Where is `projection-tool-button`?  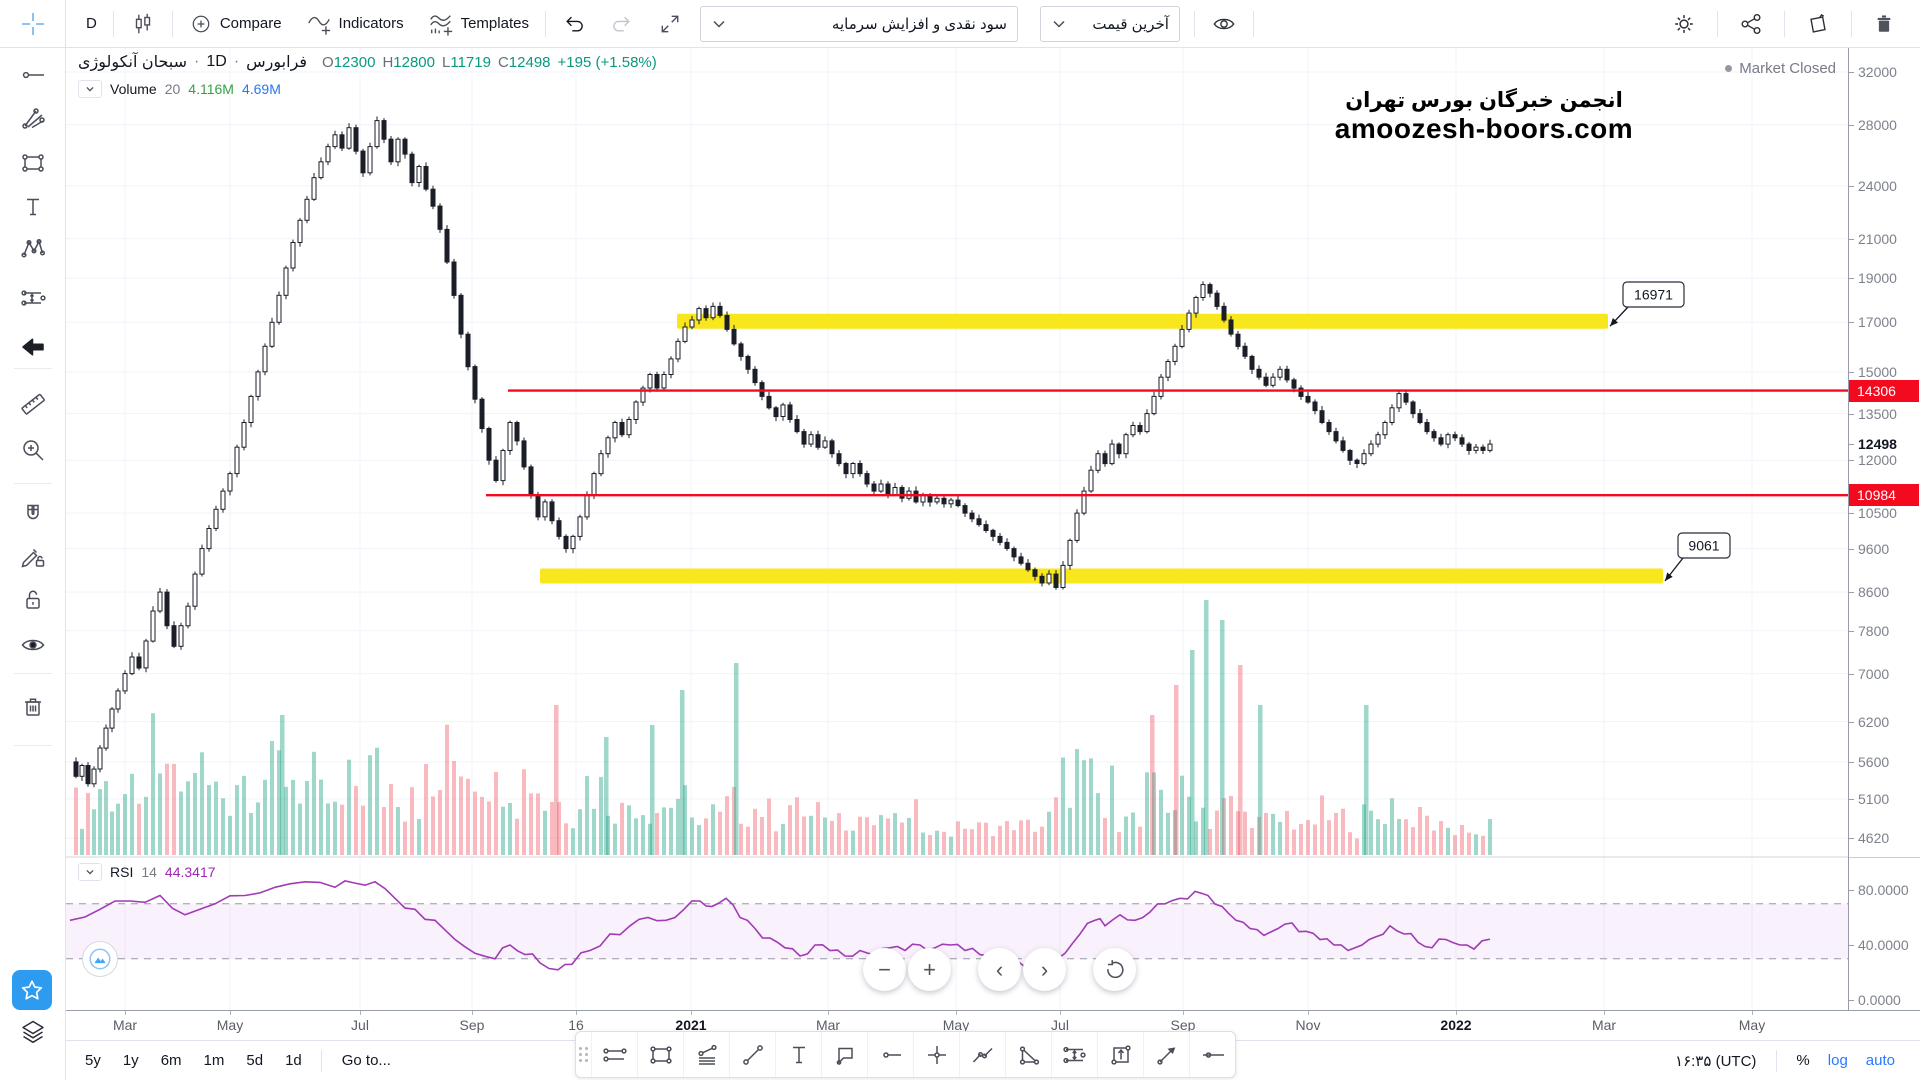
projection-tool-button is located at coordinates (33, 298).